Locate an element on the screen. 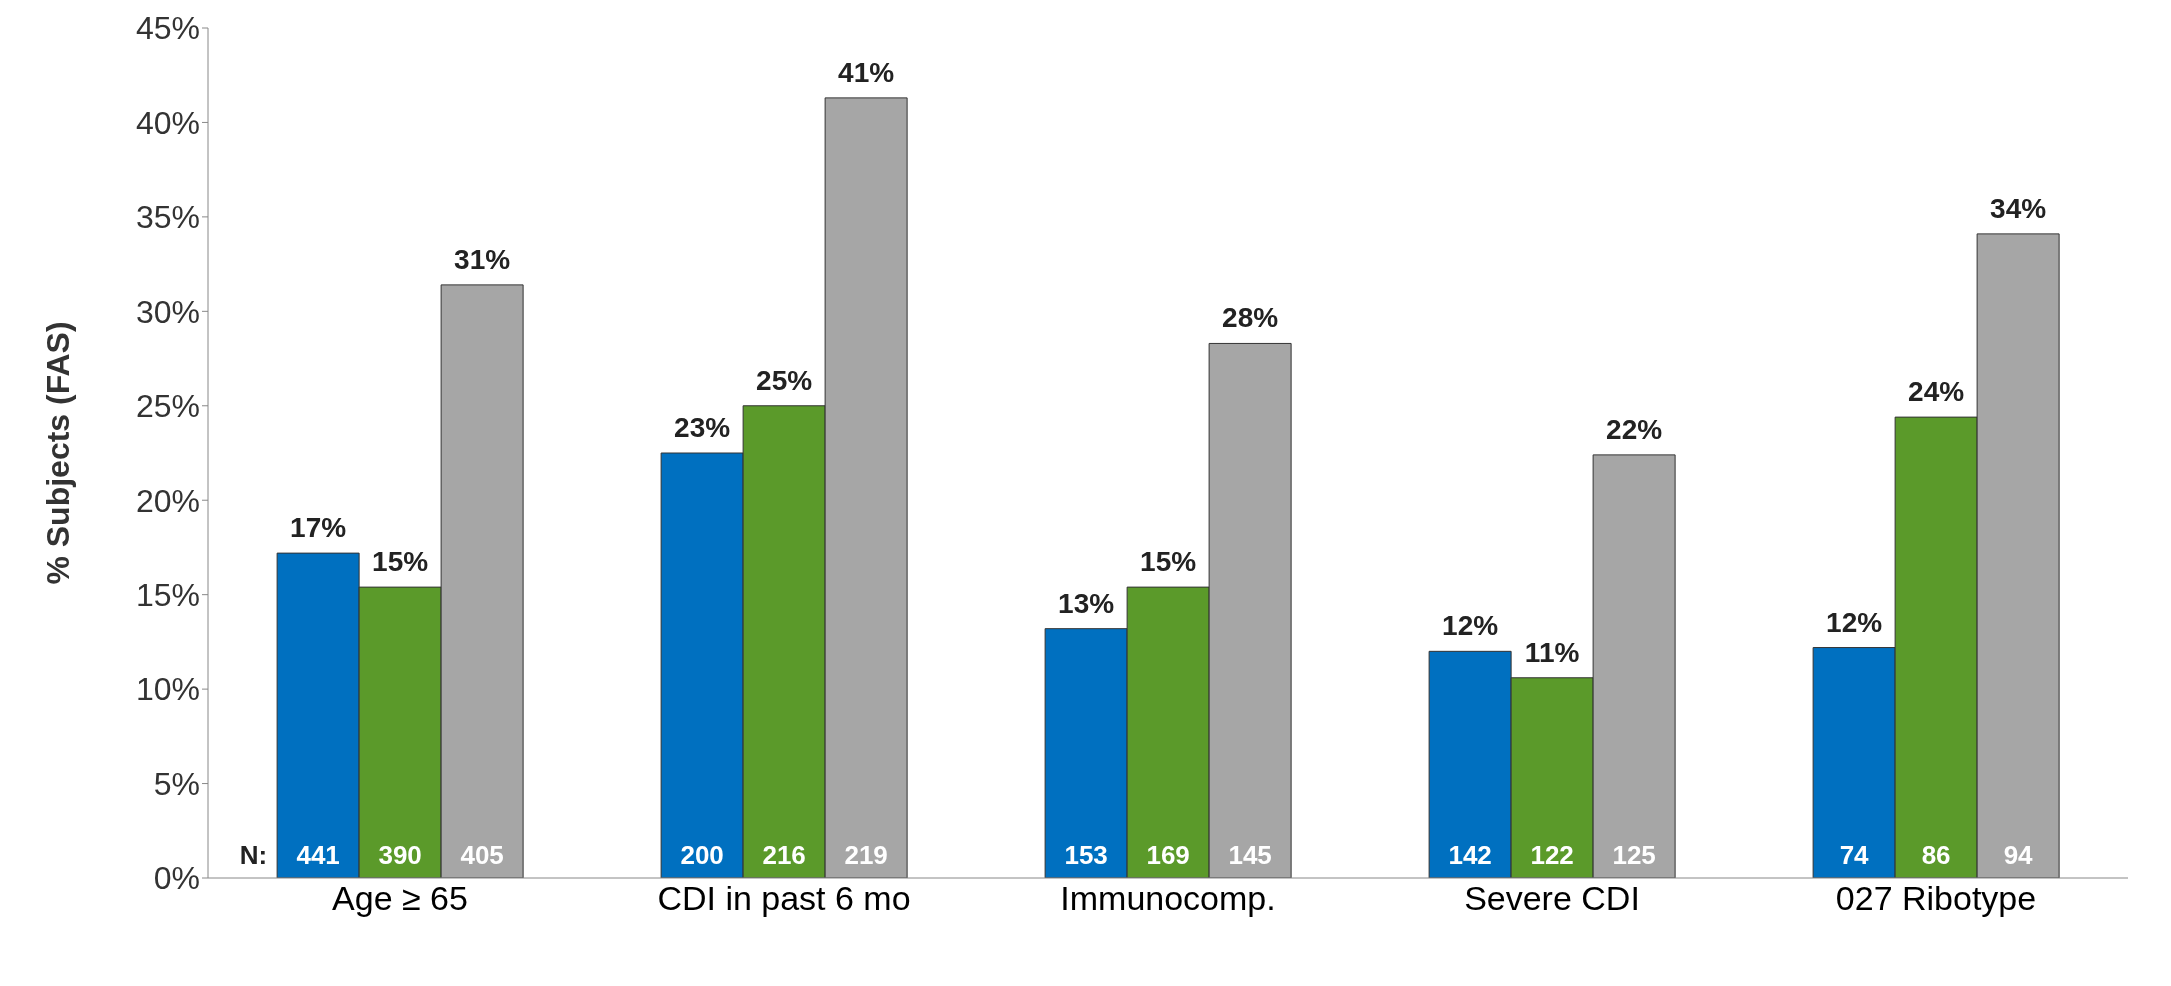 The height and width of the screenshot is (986, 2171). data-label: 41% is located at coordinates (866, 72).